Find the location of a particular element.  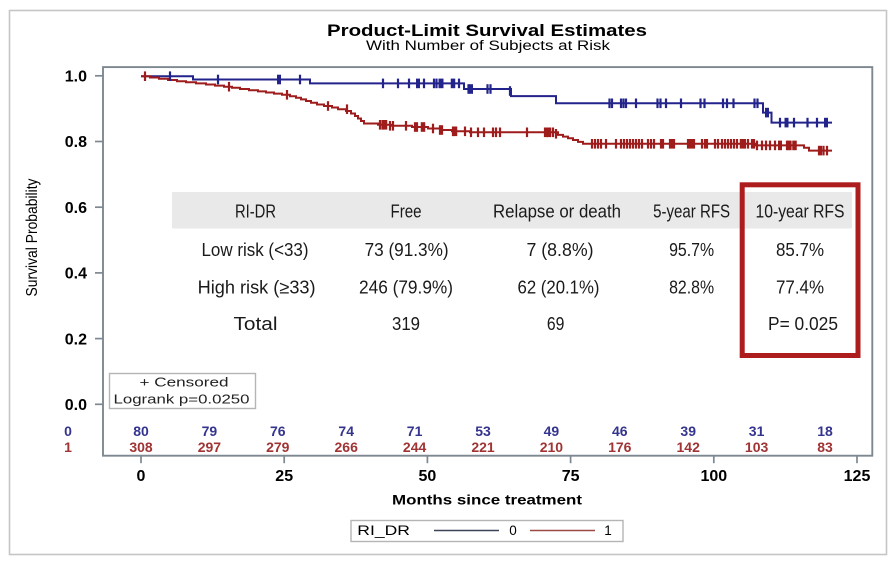

svg-text: 0.4 is located at coordinates (76, 274).